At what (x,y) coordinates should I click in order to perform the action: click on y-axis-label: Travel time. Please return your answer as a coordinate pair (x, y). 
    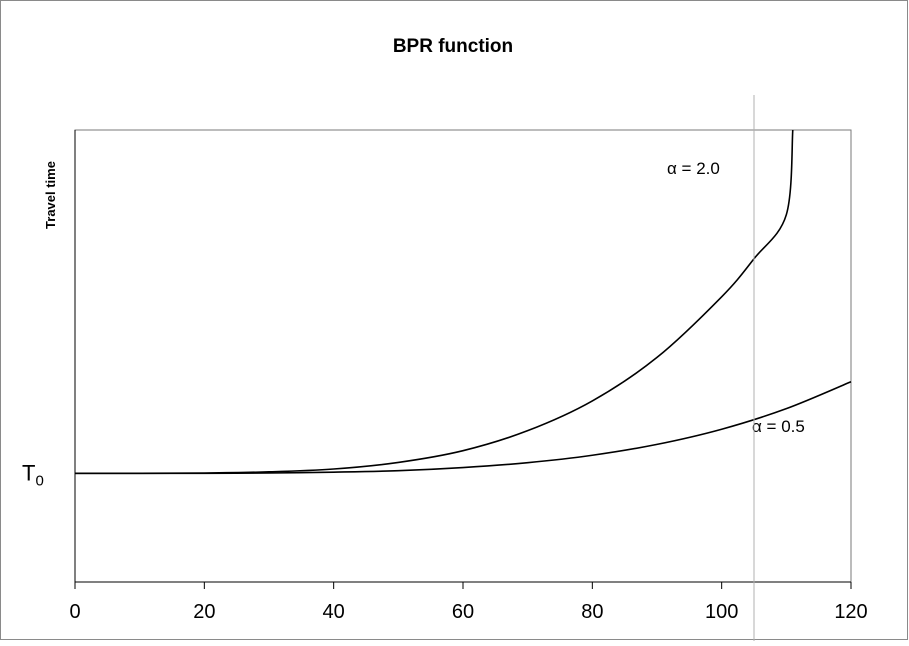
    Looking at the image, I should click on (50, 195).